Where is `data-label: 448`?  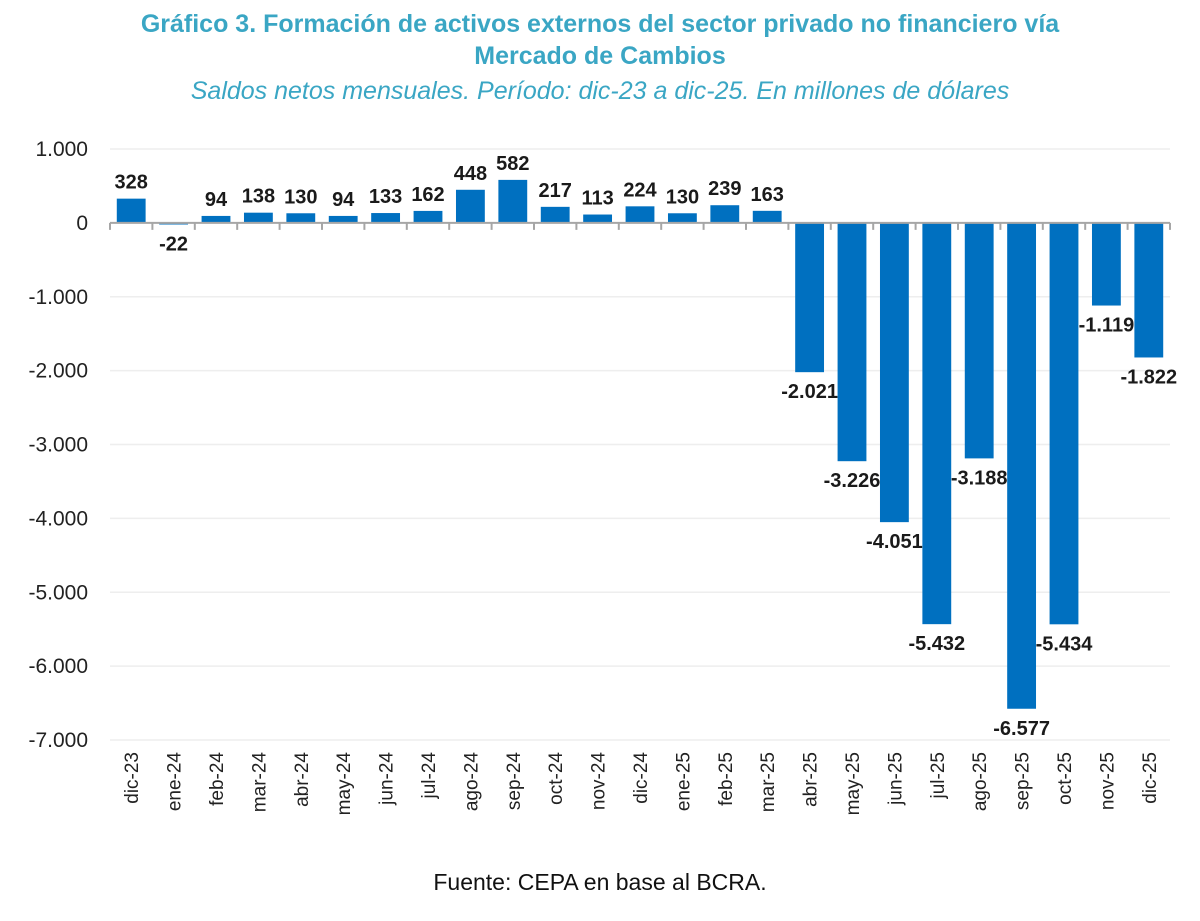
data-label: 448 is located at coordinates (470, 174).